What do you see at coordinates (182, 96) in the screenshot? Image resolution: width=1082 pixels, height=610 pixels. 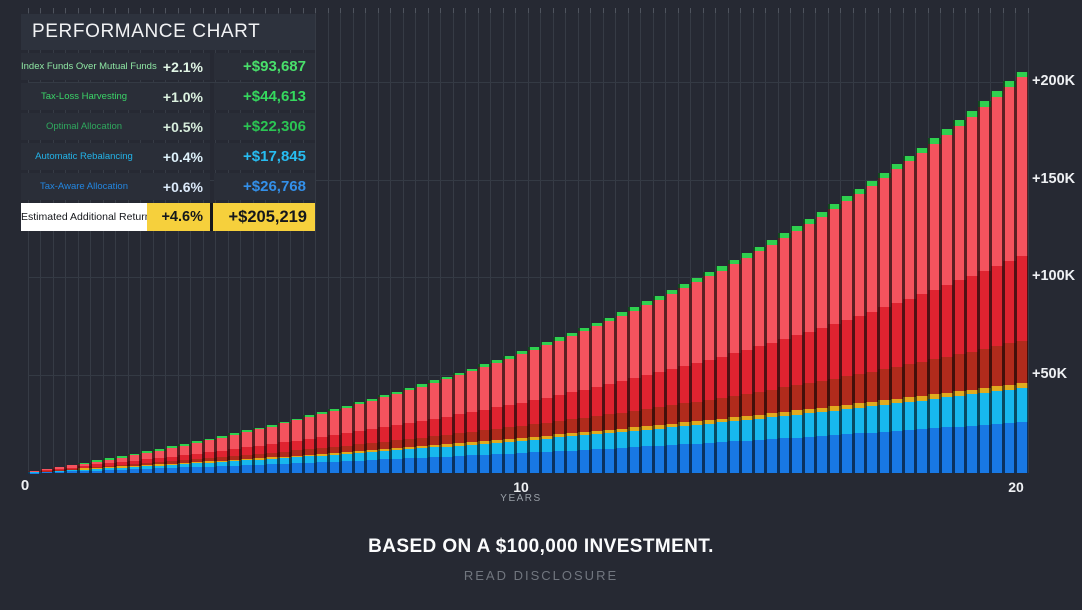 I see `legend-pct: +1.0%` at bounding box center [182, 96].